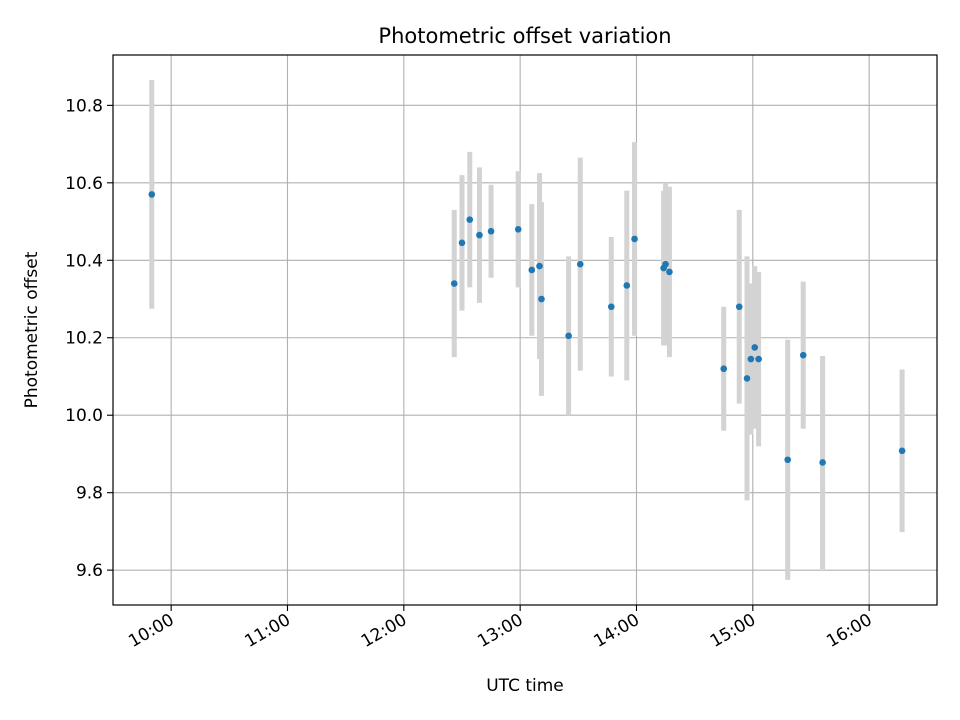 This screenshot has height=720, width=960. What do you see at coordinates (525, 686) in the screenshot?
I see `x-axis-label: UTC time` at bounding box center [525, 686].